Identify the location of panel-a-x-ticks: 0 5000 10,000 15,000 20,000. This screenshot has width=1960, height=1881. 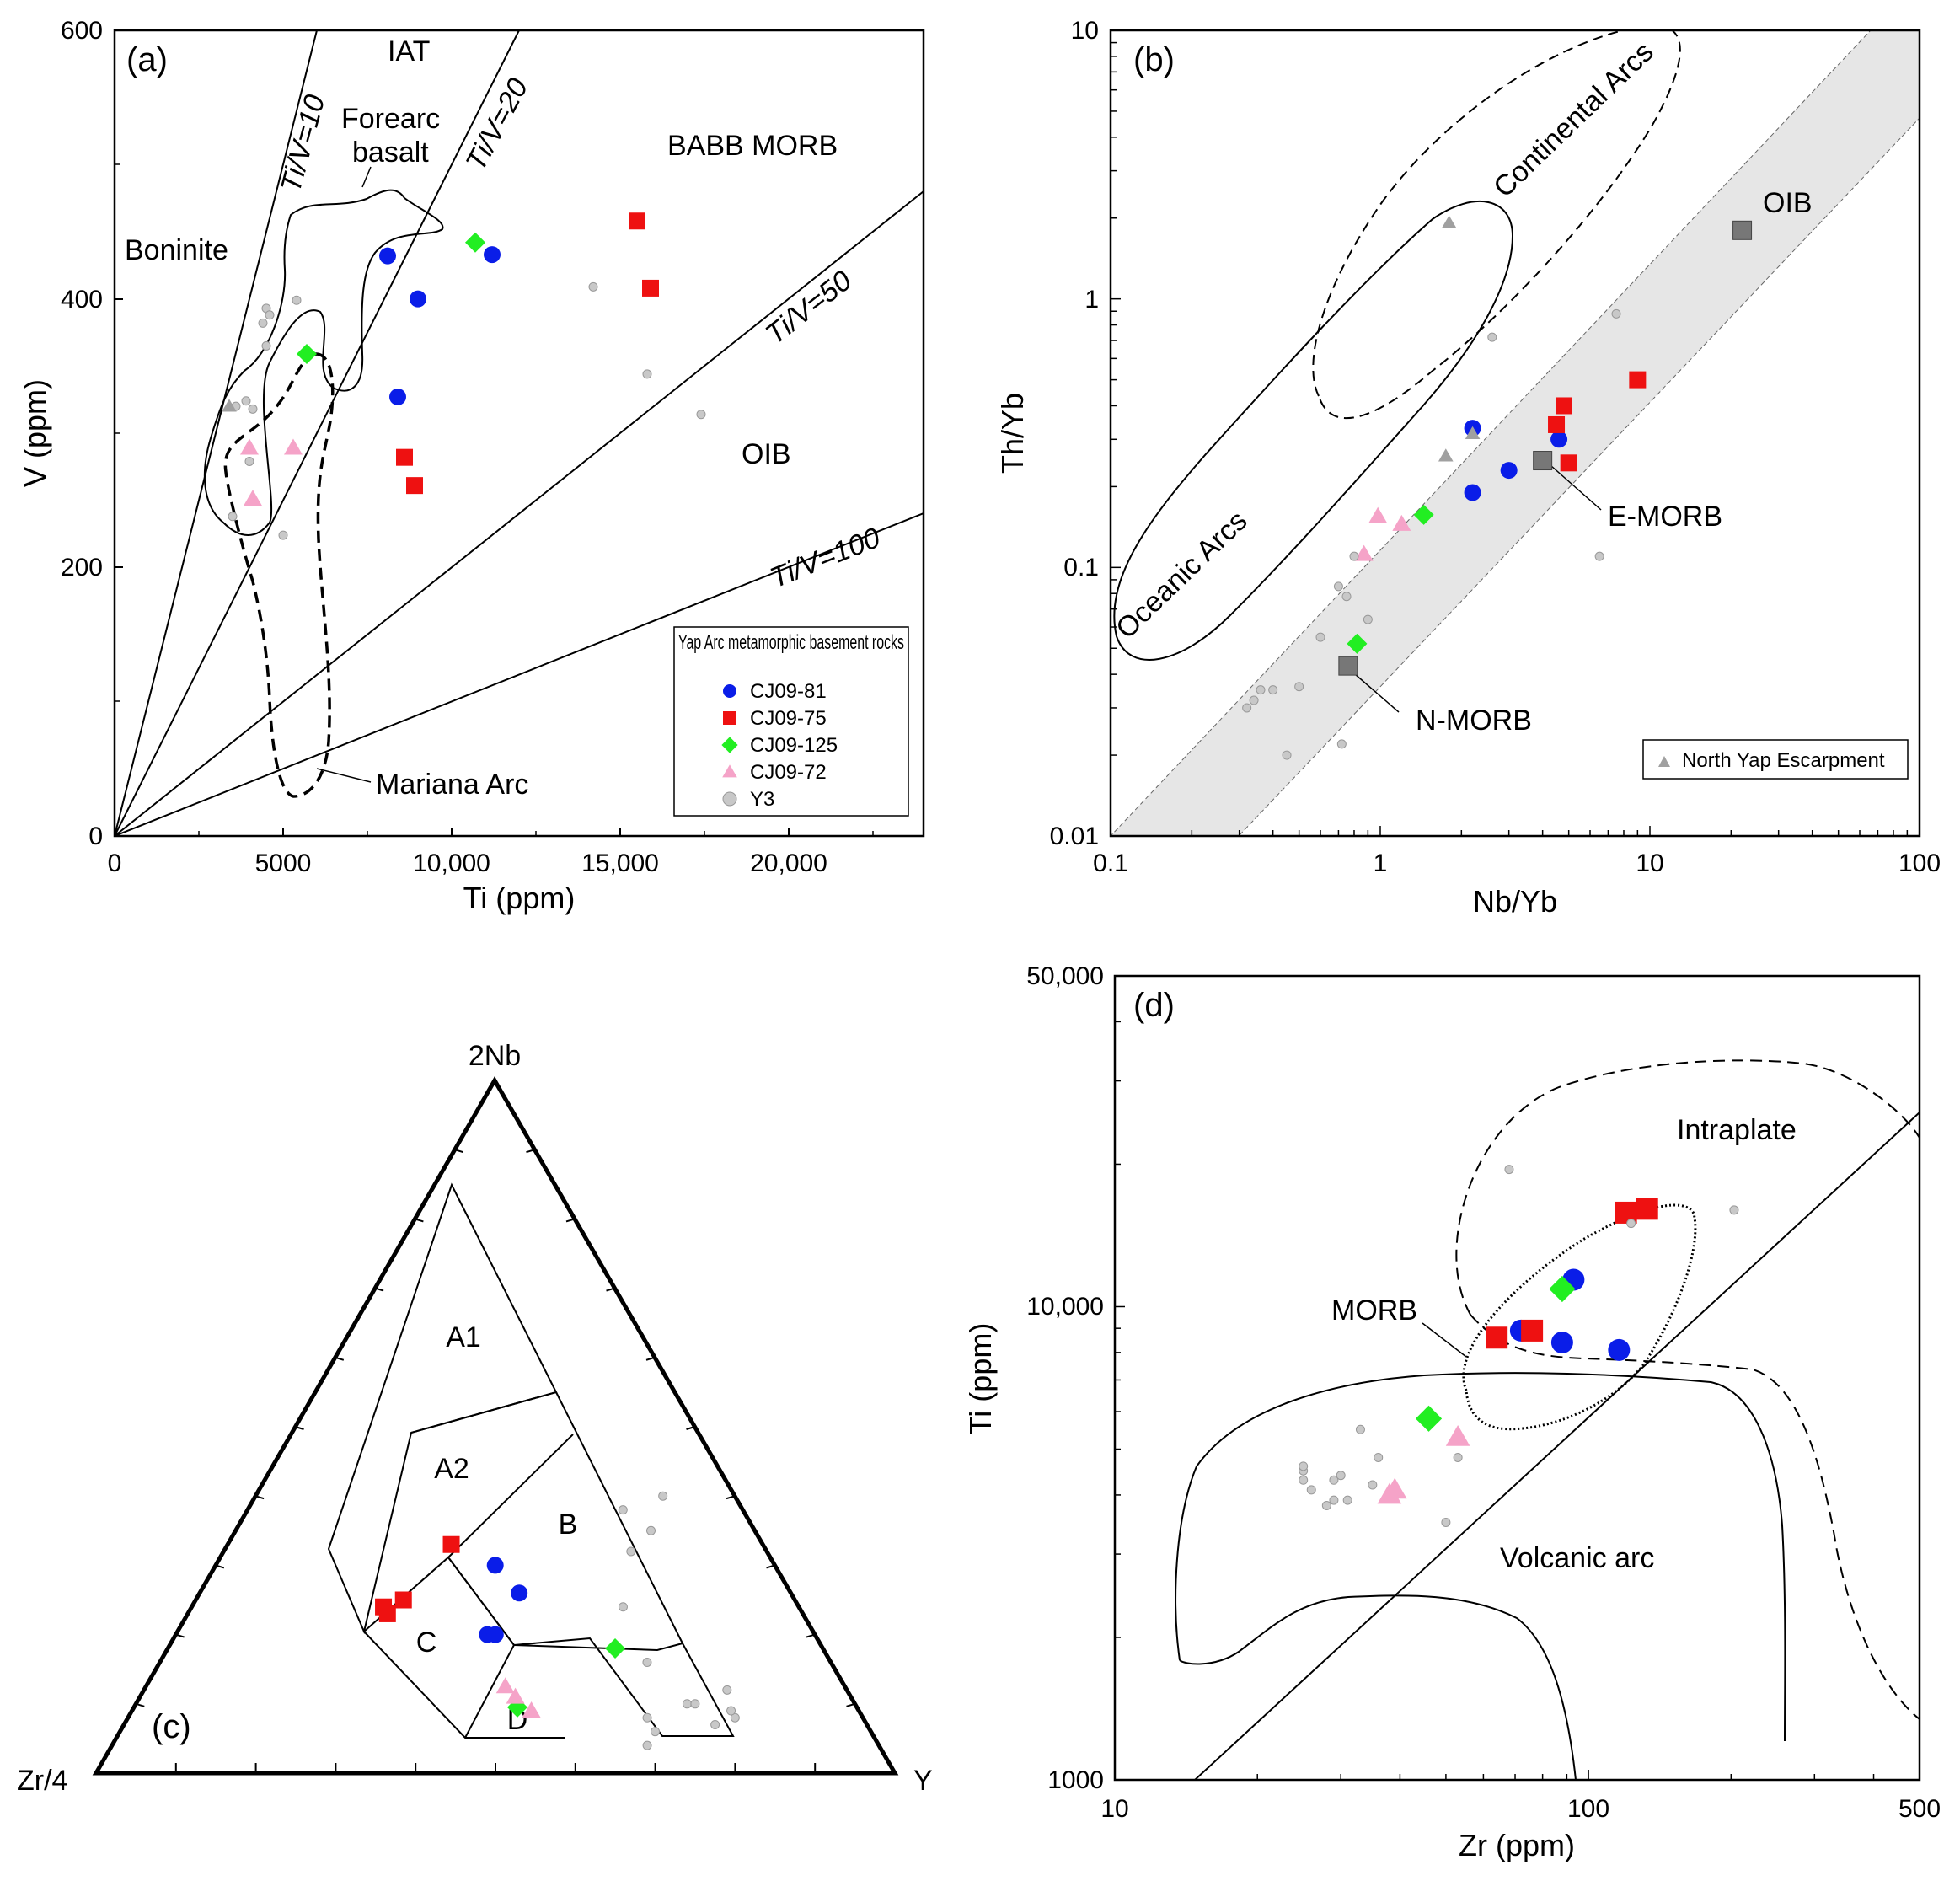
(491, 852).